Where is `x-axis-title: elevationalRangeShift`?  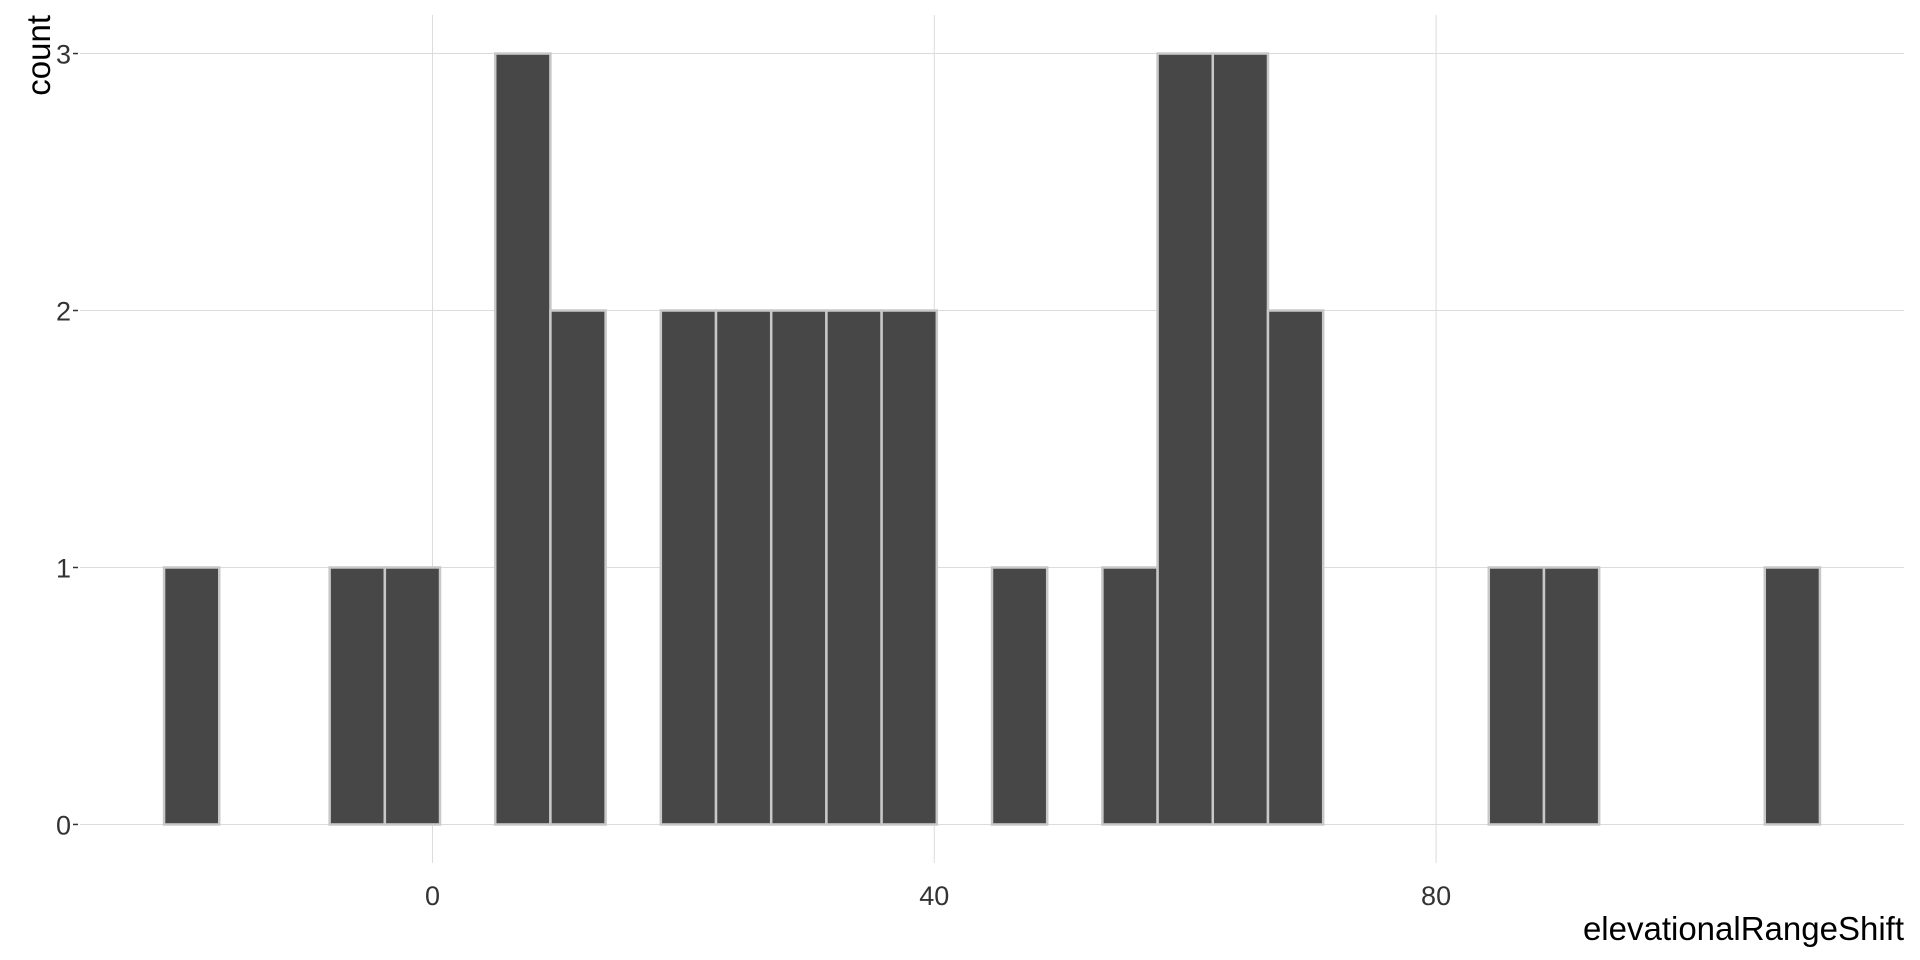 x-axis-title: elevationalRangeShift is located at coordinates (1743, 928).